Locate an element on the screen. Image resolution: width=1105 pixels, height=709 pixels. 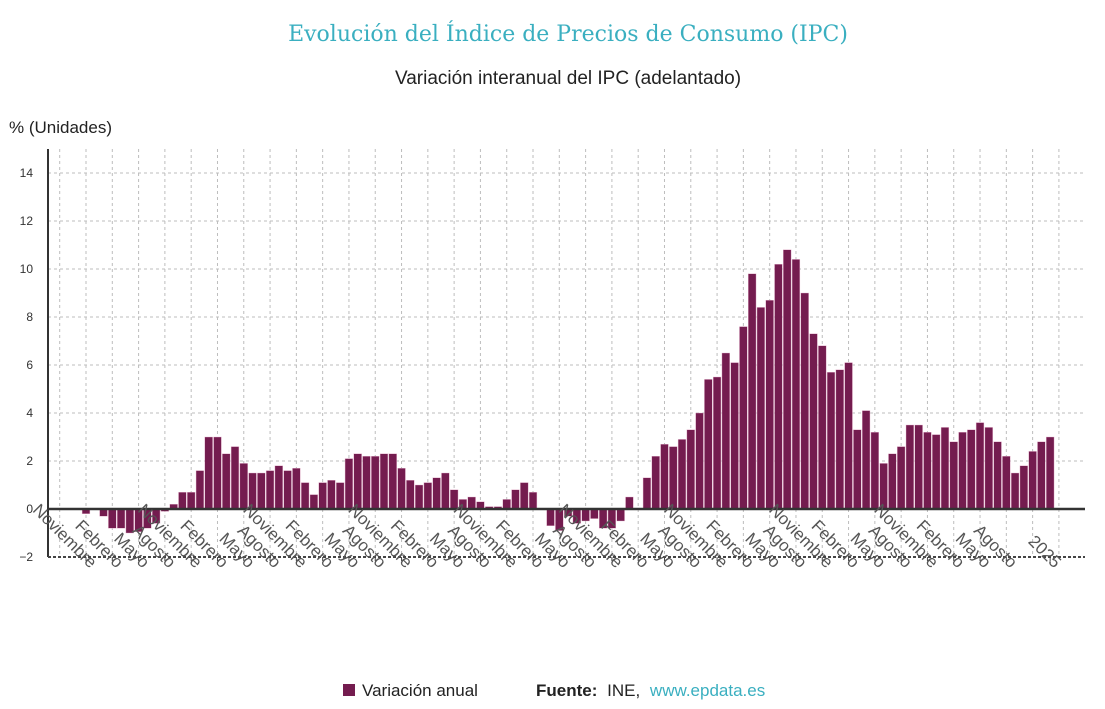
legend: Variación anual is located at coordinates (410, 690).